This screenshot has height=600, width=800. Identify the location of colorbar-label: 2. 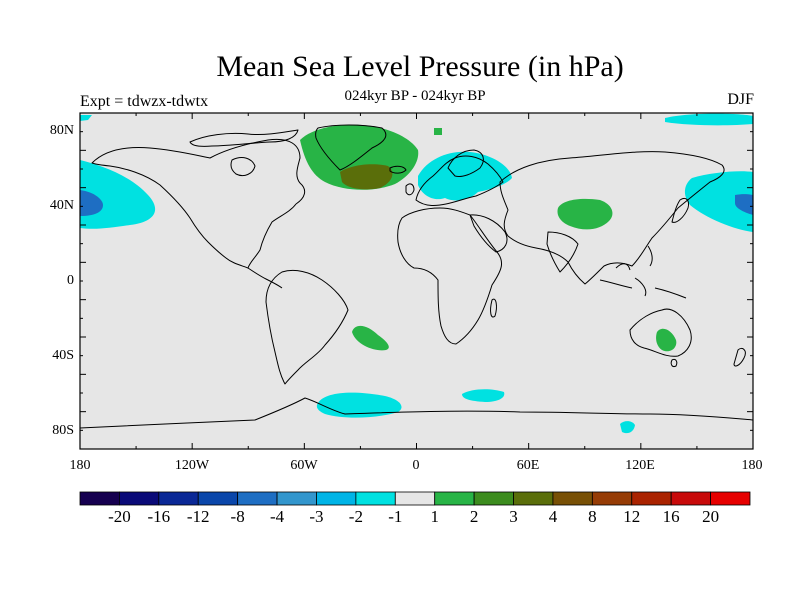
(474, 516).